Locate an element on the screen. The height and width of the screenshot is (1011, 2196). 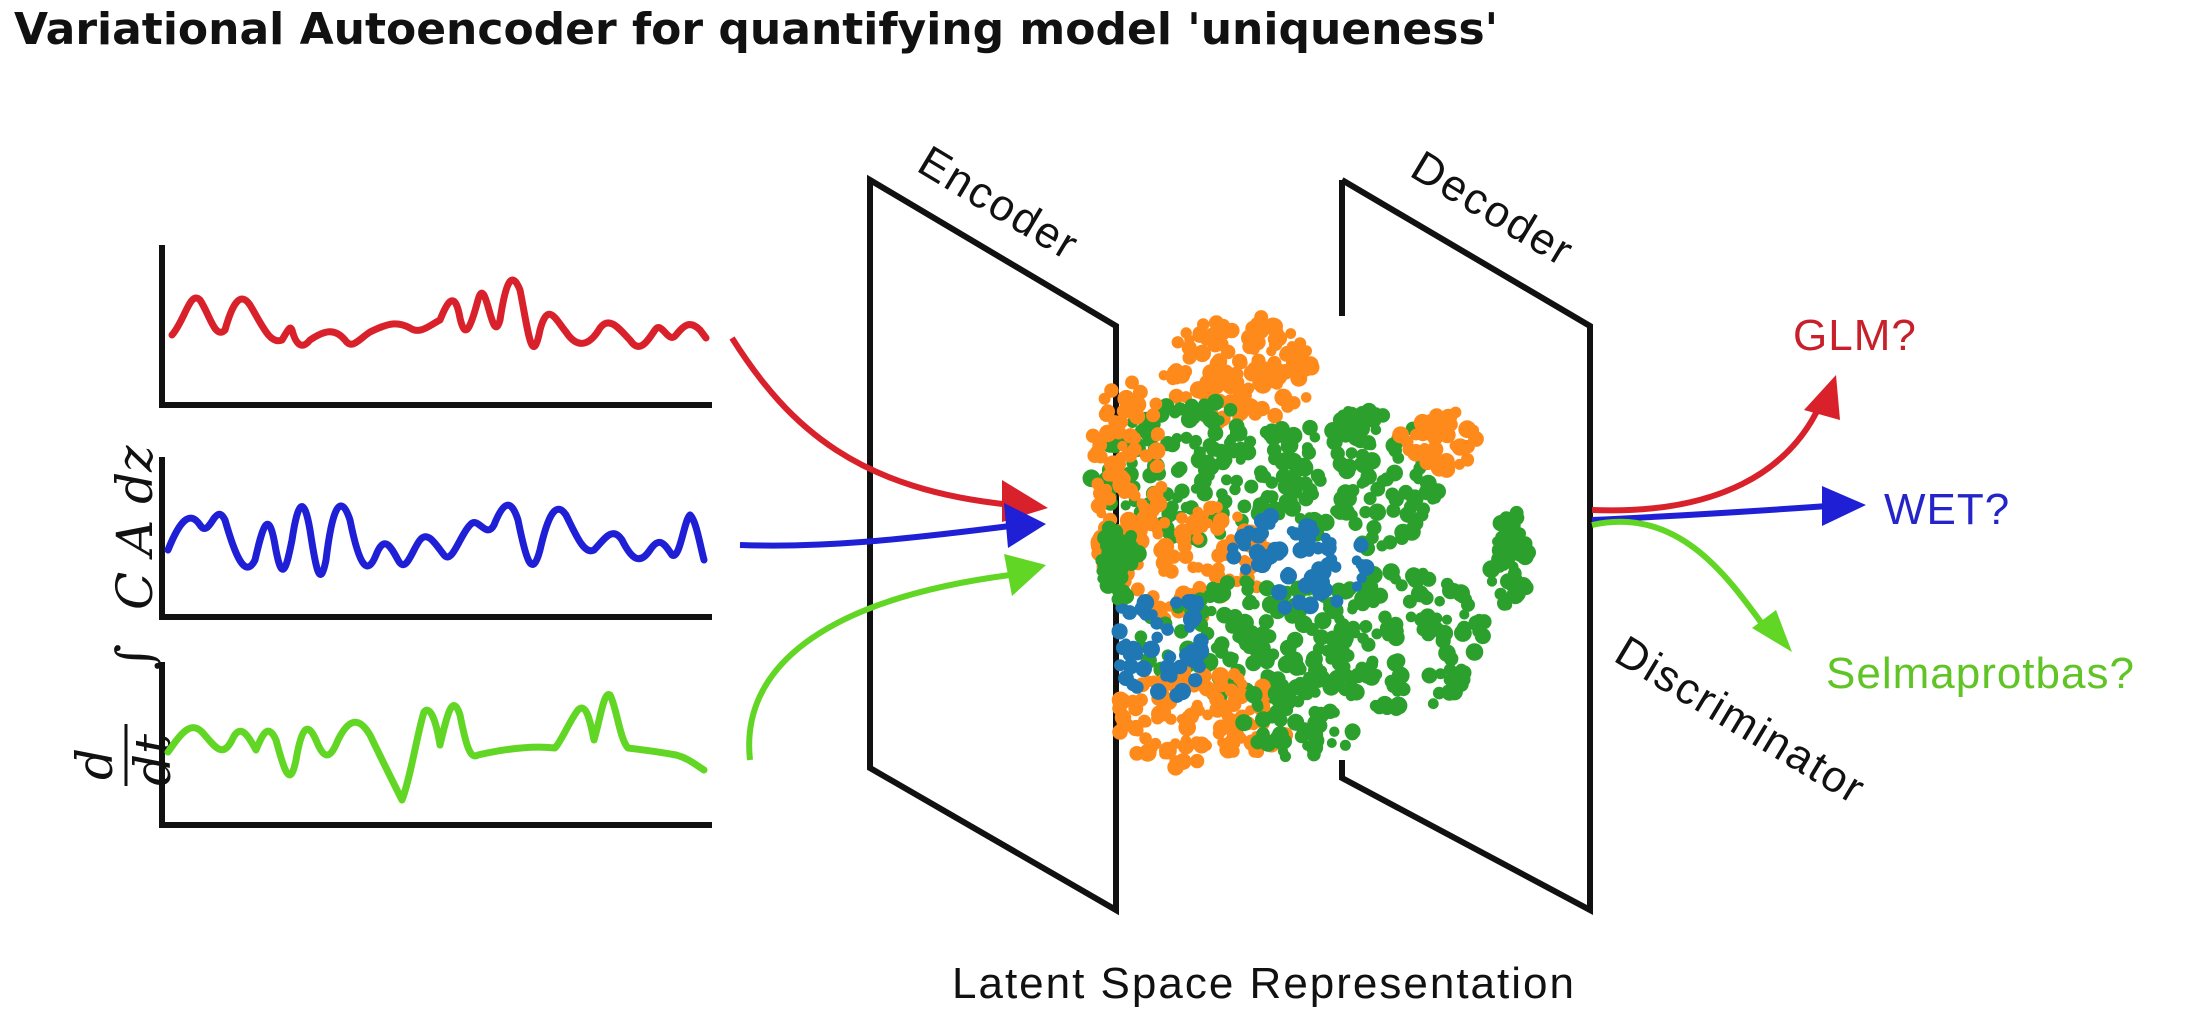
green-plot-axes is located at coordinates (435, 745).